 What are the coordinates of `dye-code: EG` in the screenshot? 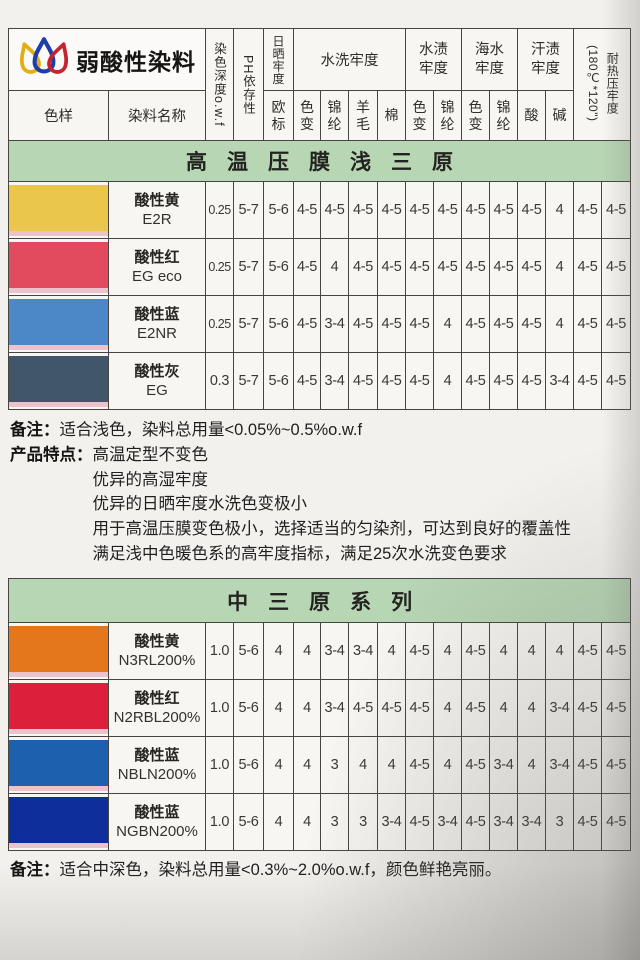 It's located at (157, 390).